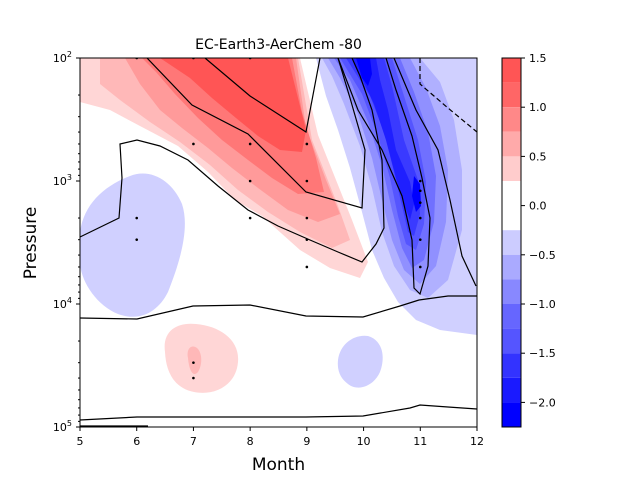 The image size is (640, 480). I want to click on colorbar-tick-label: 0.5, so click(538, 156).